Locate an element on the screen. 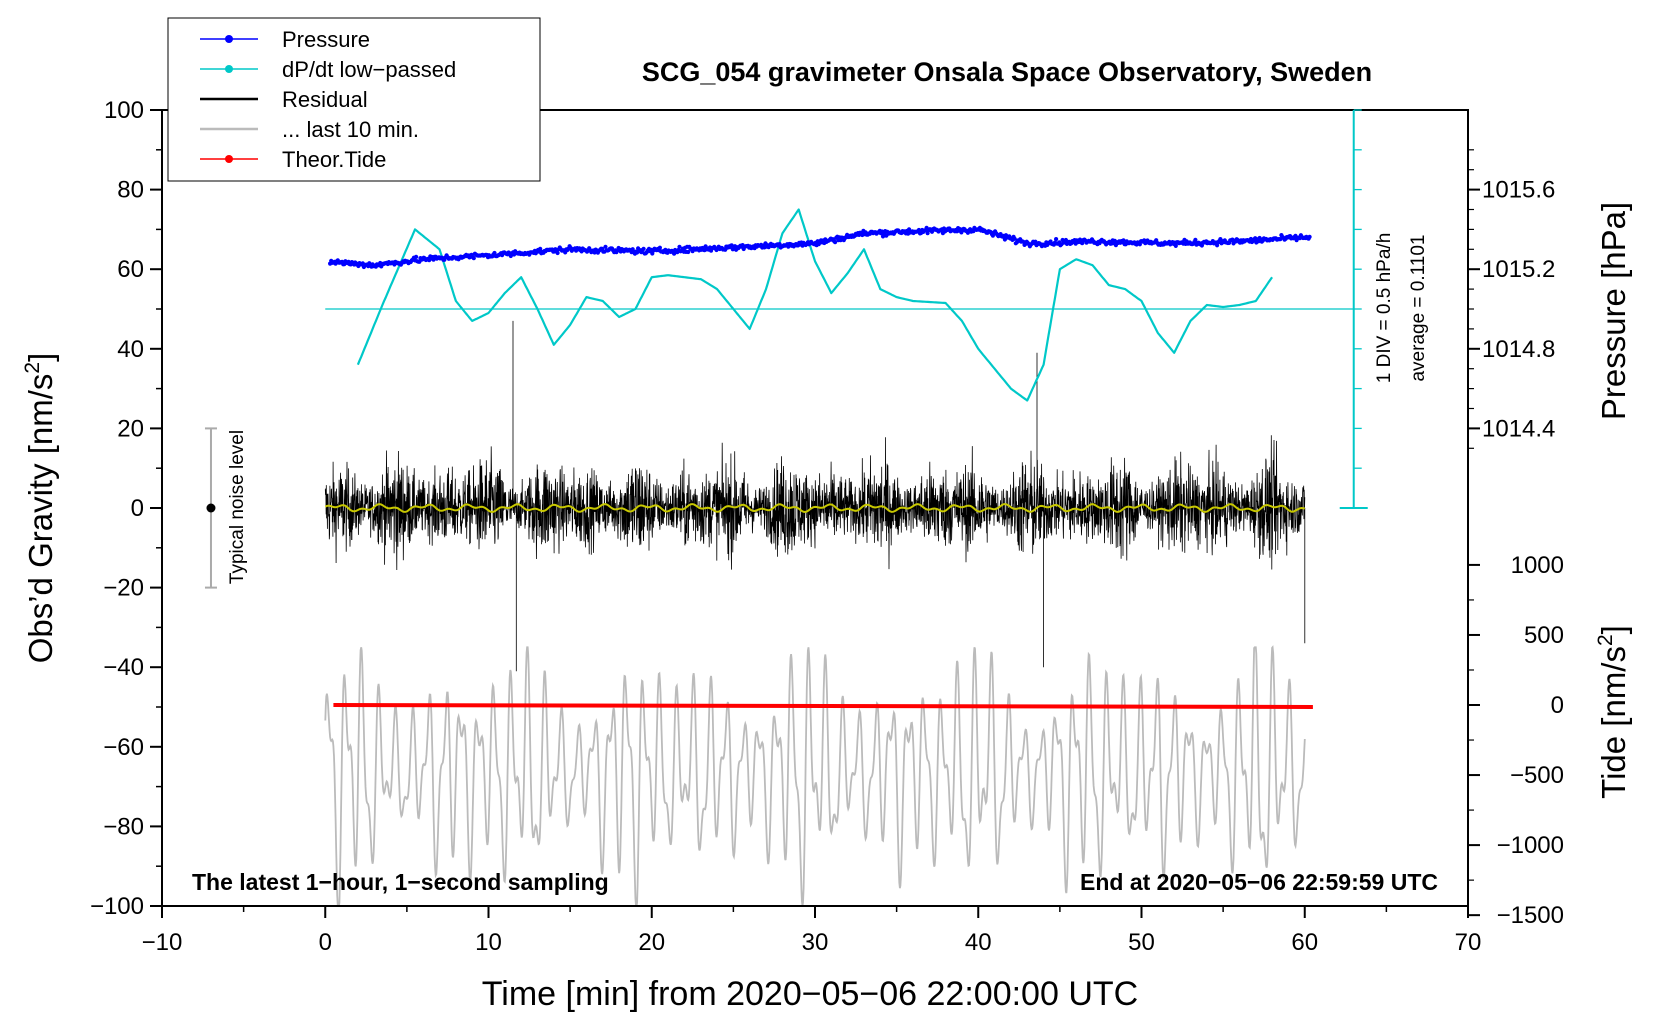 The height and width of the screenshot is (1020, 1660). x-tick-label: 10 is located at coordinates (488, 942).